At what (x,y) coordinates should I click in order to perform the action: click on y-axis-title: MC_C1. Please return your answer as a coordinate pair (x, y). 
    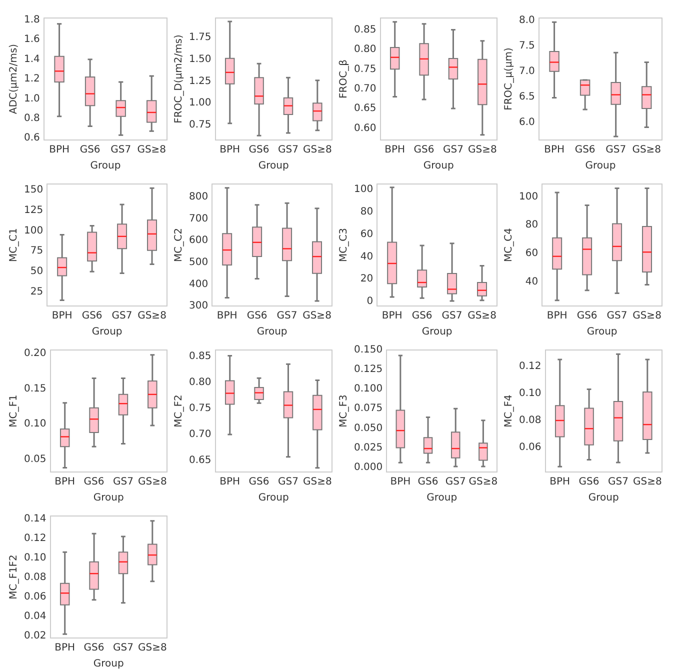
    Looking at the image, I should click on (14, 245).